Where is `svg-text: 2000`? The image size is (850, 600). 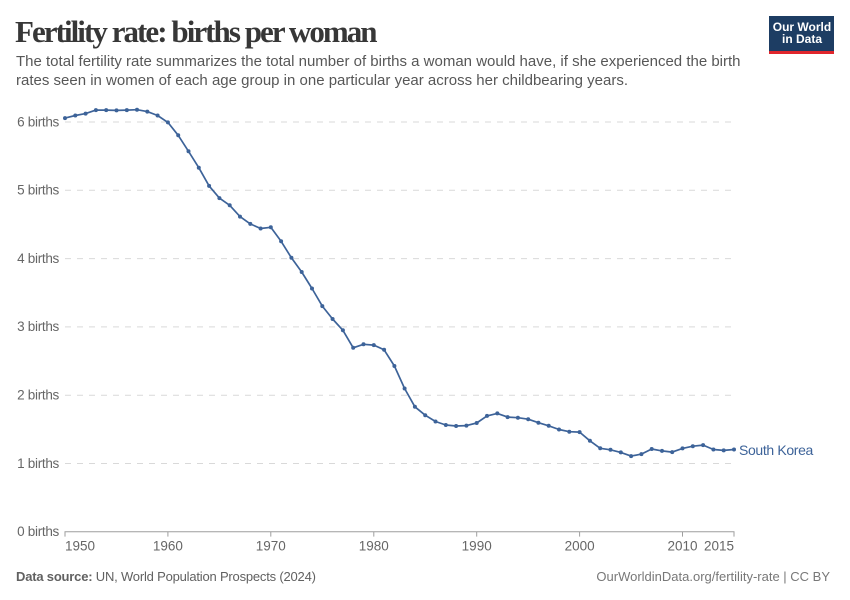
svg-text: 2000 is located at coordinates (580, 545).